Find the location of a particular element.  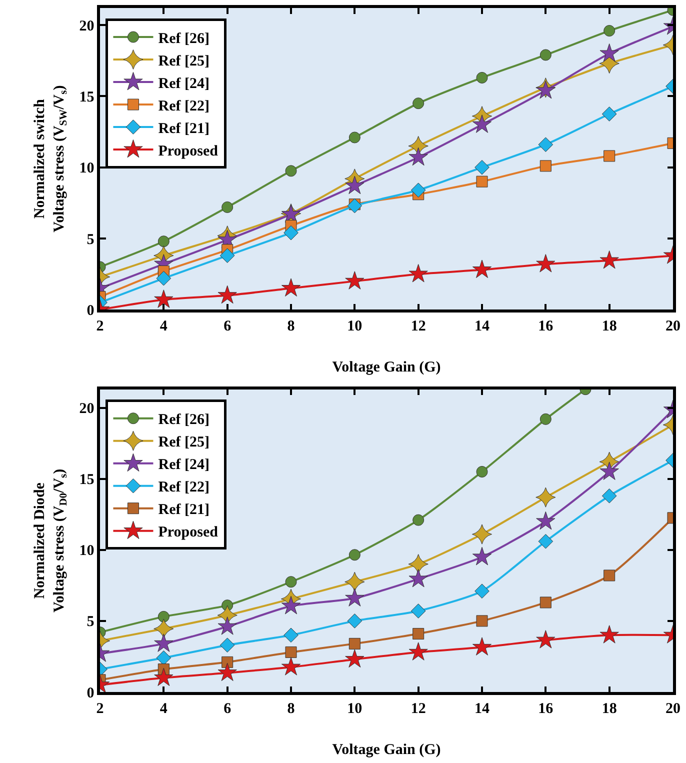

x-axis-title: Voltage Gain (G) is located at coordinates (386, 367).